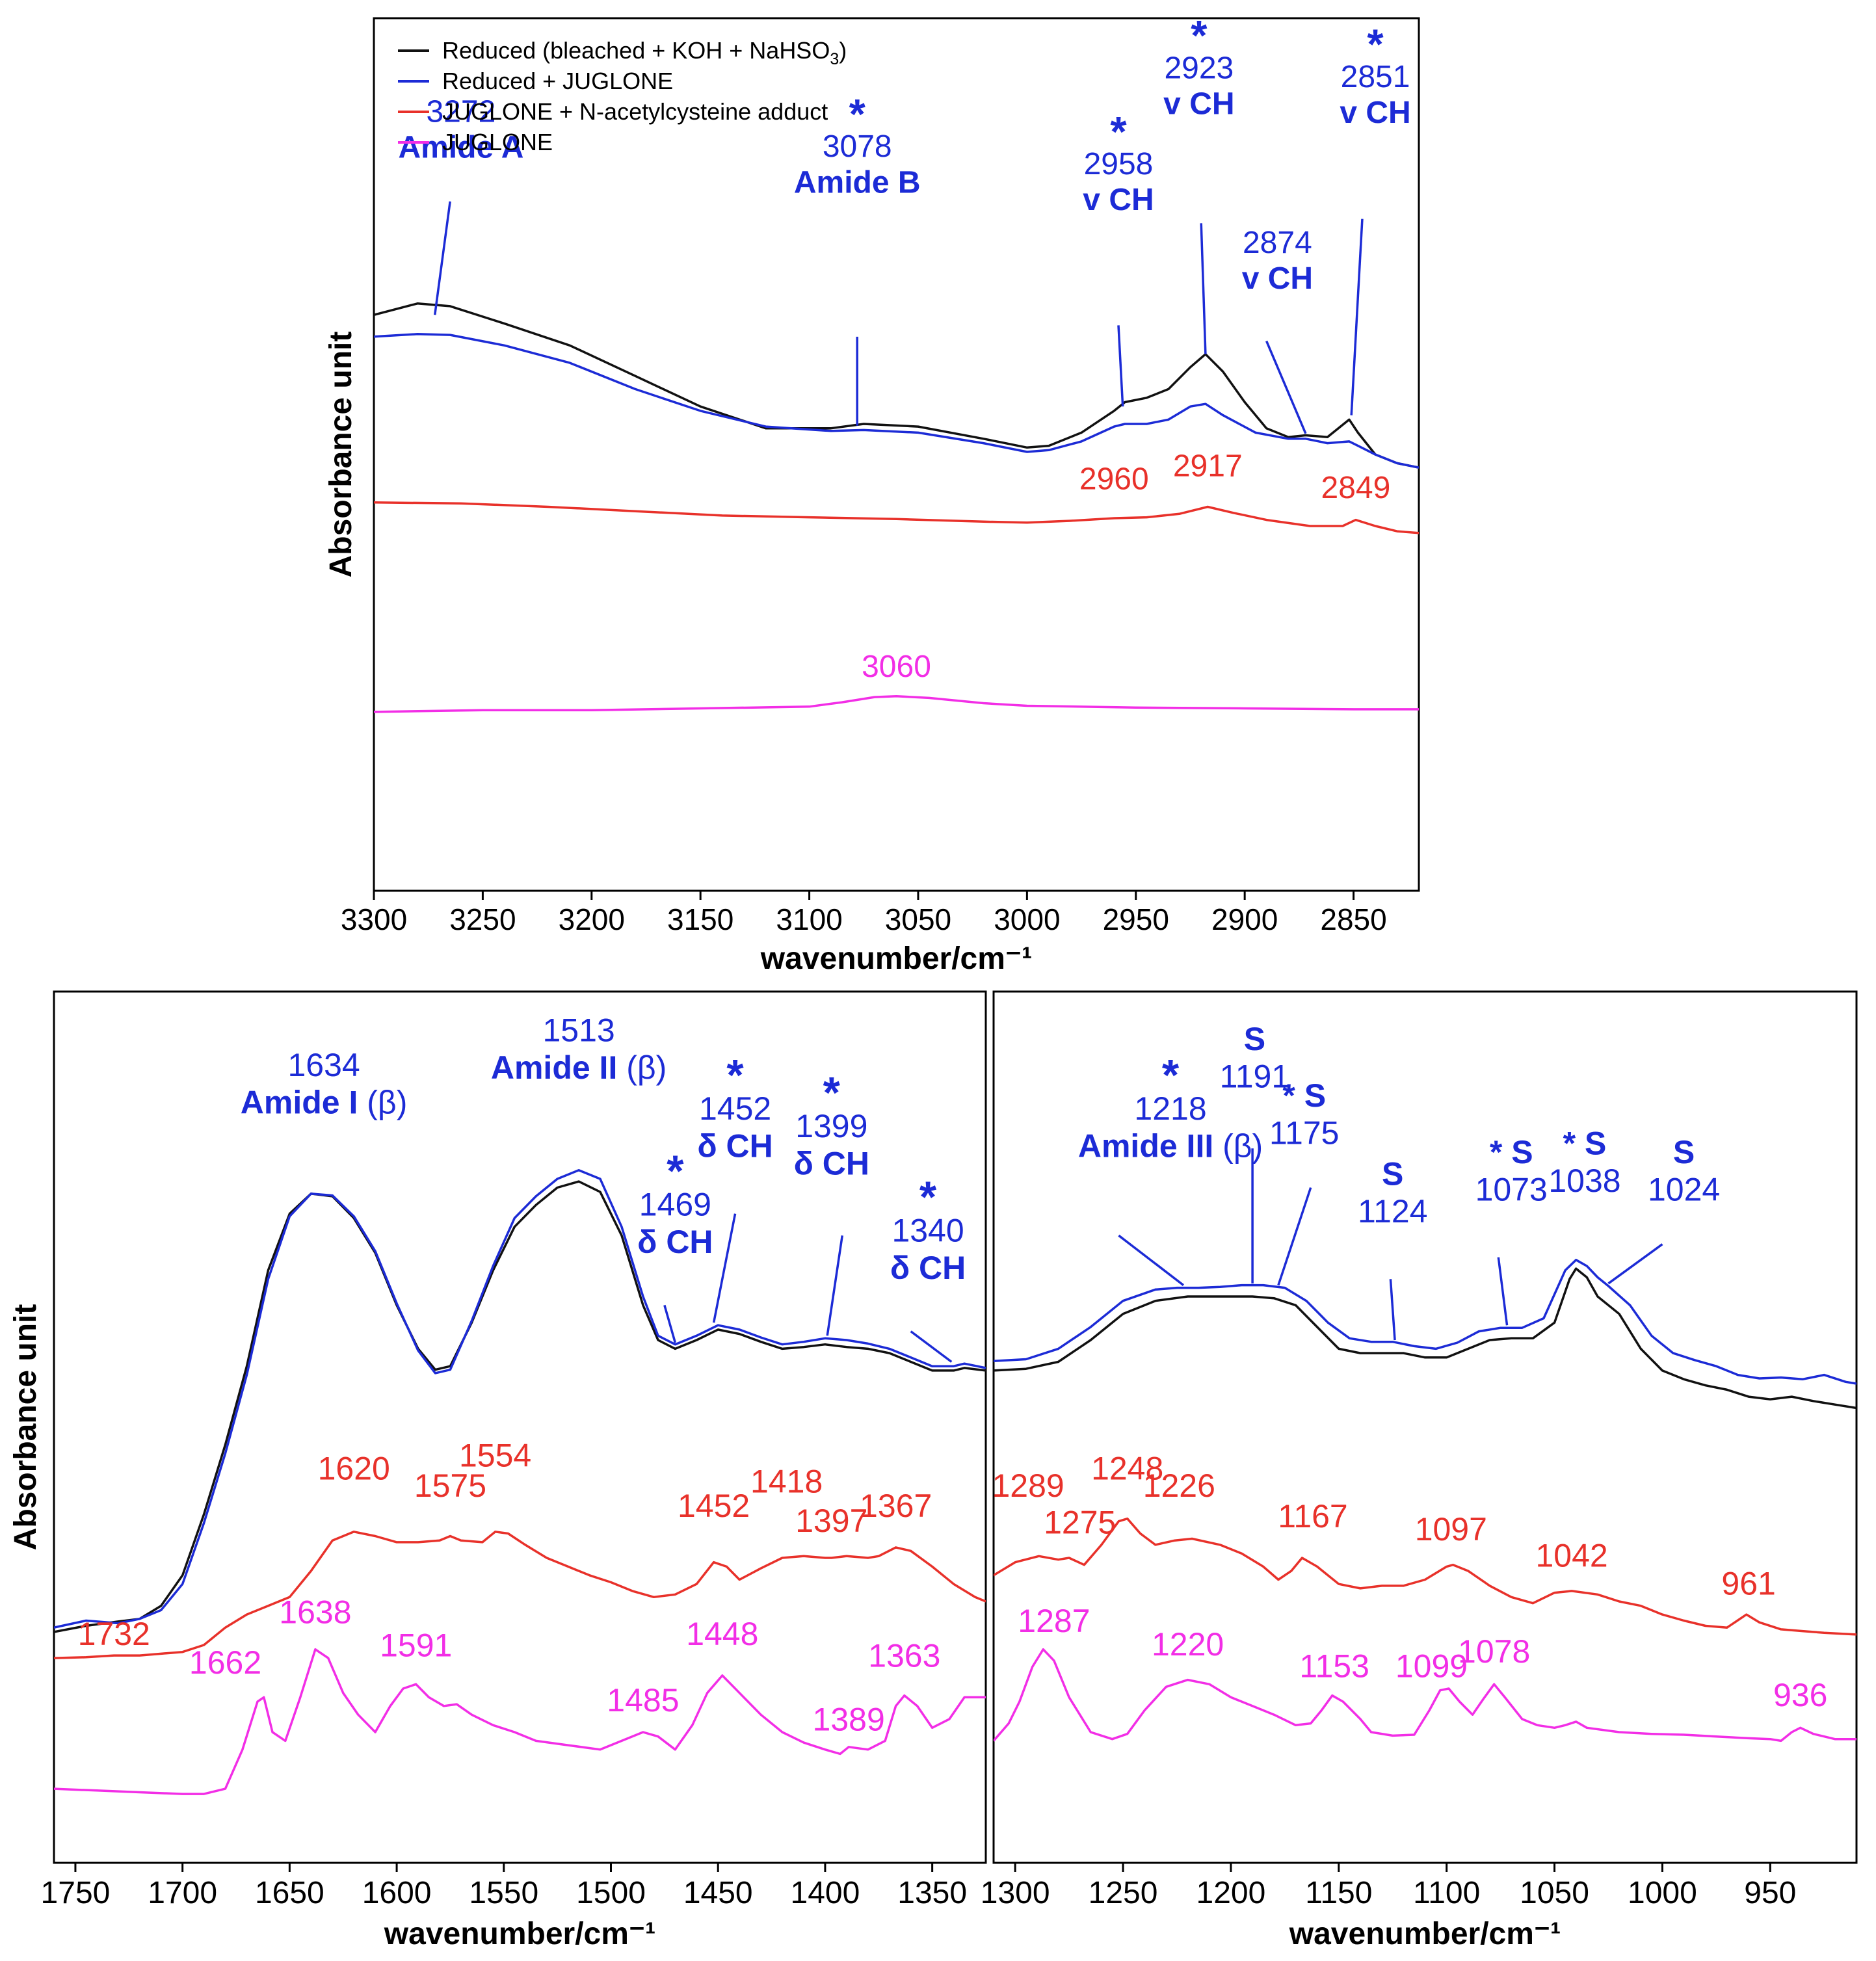 Image resolution: width=1876 pixels, height=1961 pixels. Describe the element at coordinates (1188, 1644) in the screenshot. I see `peak-annotation-1220: 1220` at that location.